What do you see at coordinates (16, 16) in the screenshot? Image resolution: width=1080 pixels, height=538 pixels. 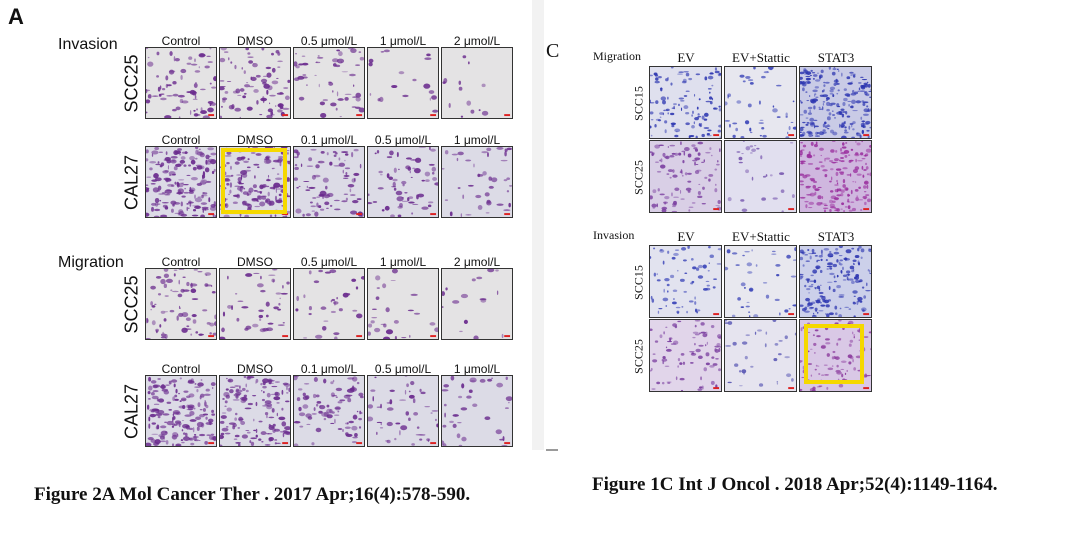 I see `panel-letter-a: A` at bounding box center [16, 16].